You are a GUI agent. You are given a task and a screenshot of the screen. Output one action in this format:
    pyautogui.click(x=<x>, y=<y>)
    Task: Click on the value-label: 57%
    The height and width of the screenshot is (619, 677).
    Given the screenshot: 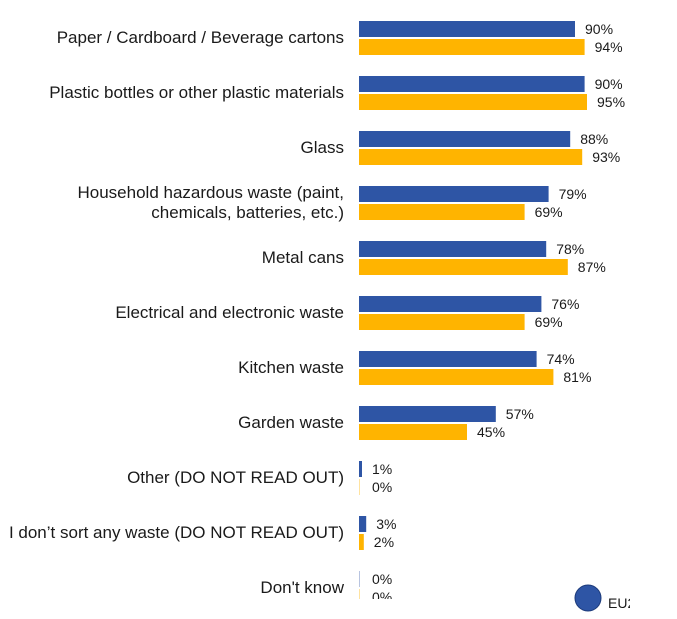 What is the action you would take?
    pyautogui.click(x=520, y=414)
    